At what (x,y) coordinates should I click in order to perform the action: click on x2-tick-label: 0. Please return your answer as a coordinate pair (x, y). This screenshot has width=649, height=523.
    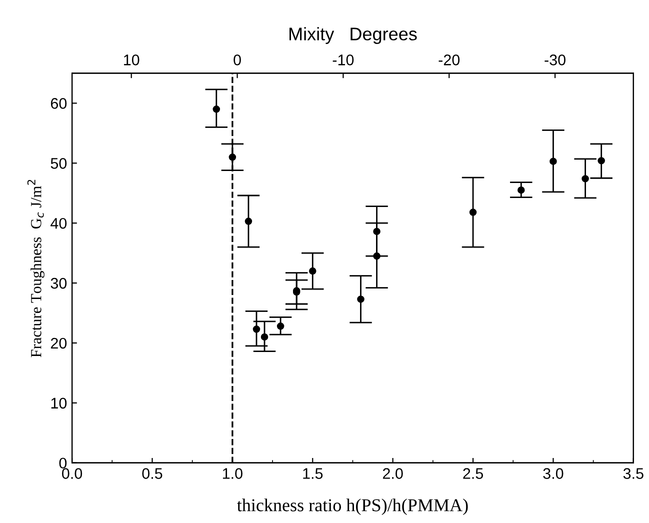
    Looking at the image, I should click on (237, 60).